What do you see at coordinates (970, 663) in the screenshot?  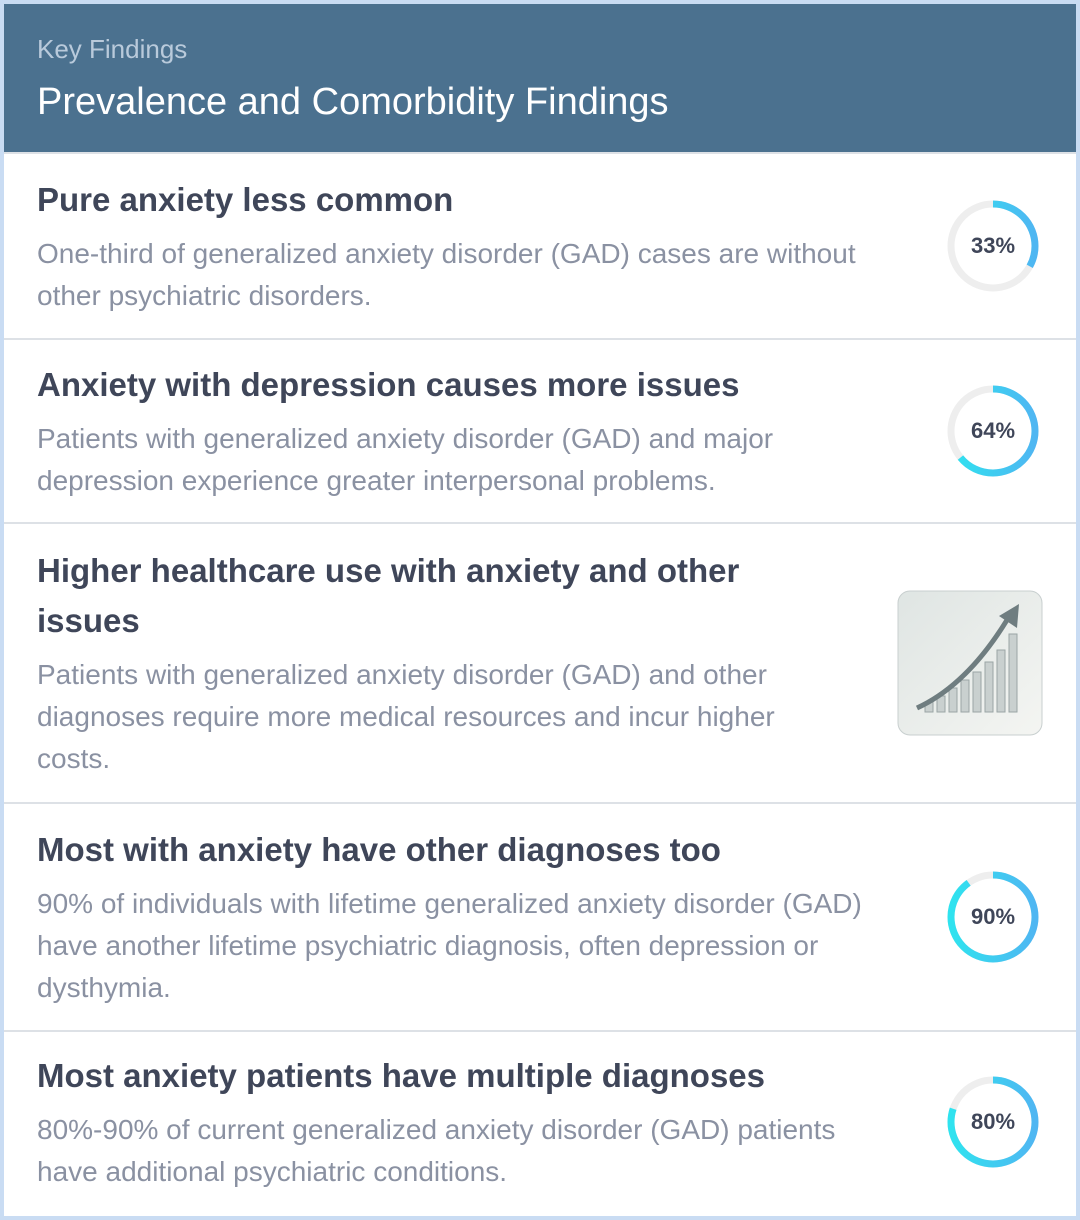 I see `chart-illustration` at bounding box center [970, 663].